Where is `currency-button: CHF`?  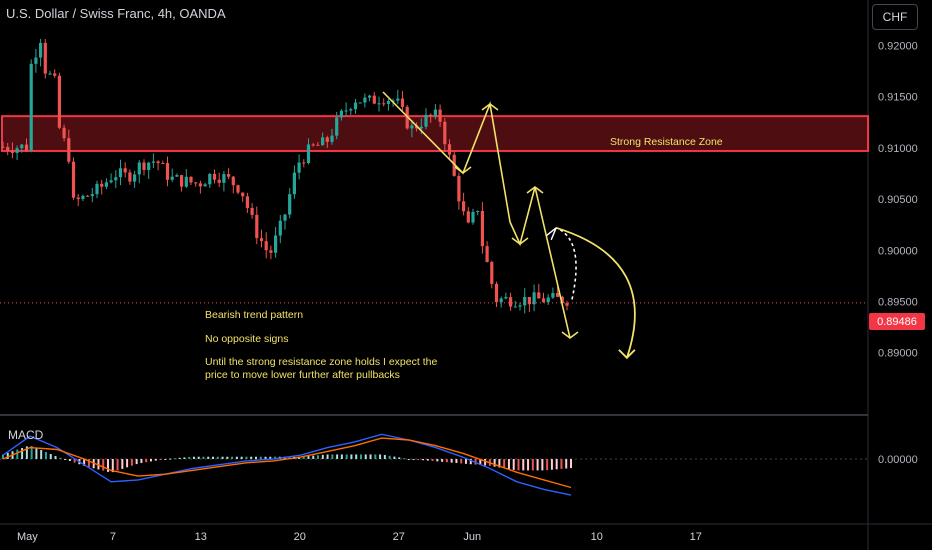
currency-button: CHF is located at coordinates (895, 17).